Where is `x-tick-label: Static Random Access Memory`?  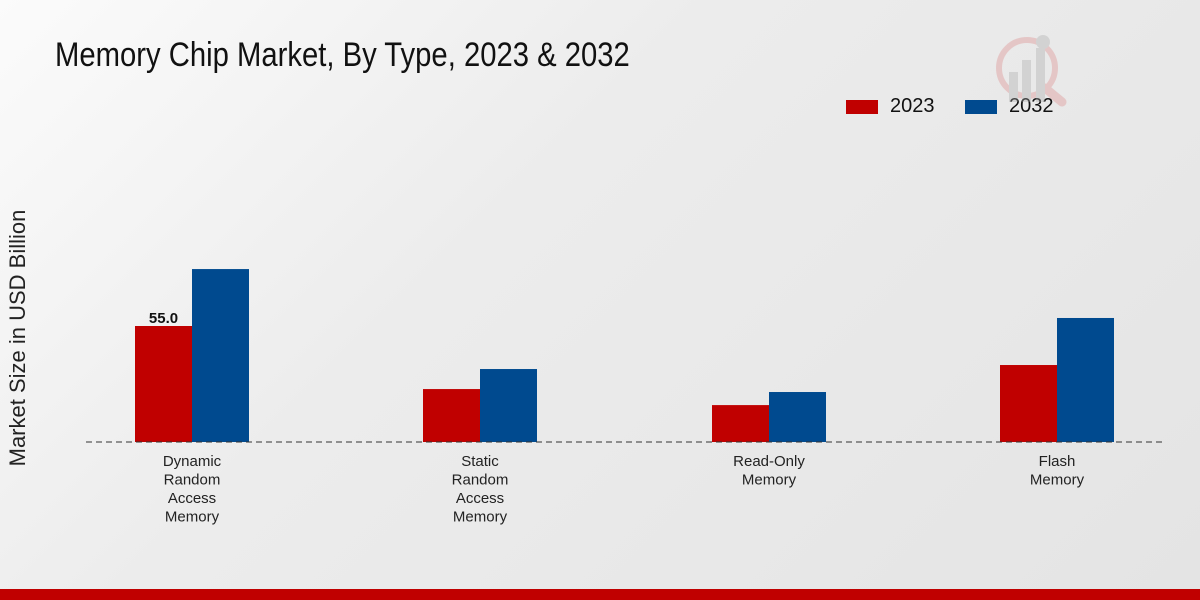
x-tick-label: Static Random Access Memory is located at coordinates (480, 489).